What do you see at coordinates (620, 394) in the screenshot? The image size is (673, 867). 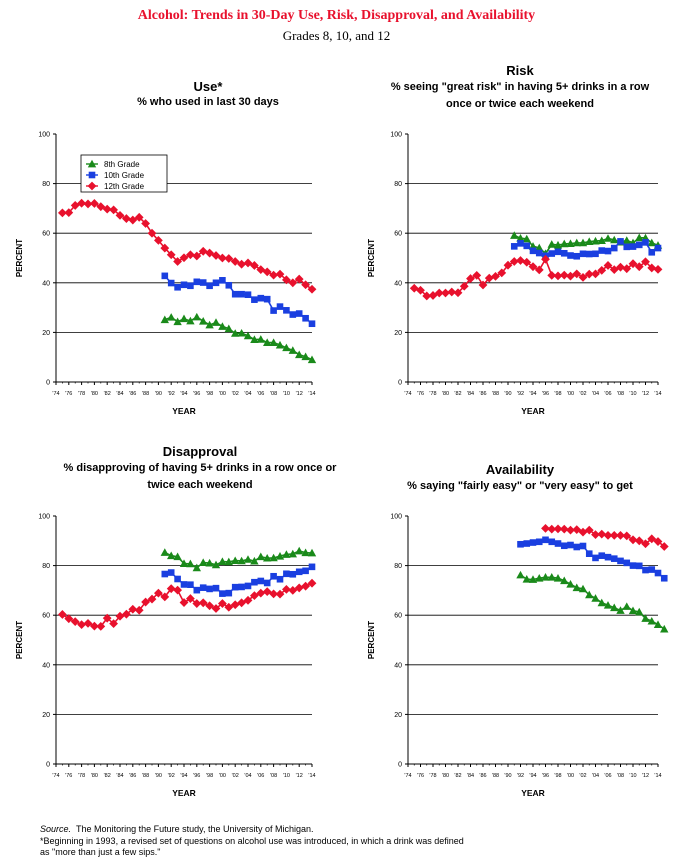 I see `risk-x-tick-label: '08` at bounding box center [620, 394].